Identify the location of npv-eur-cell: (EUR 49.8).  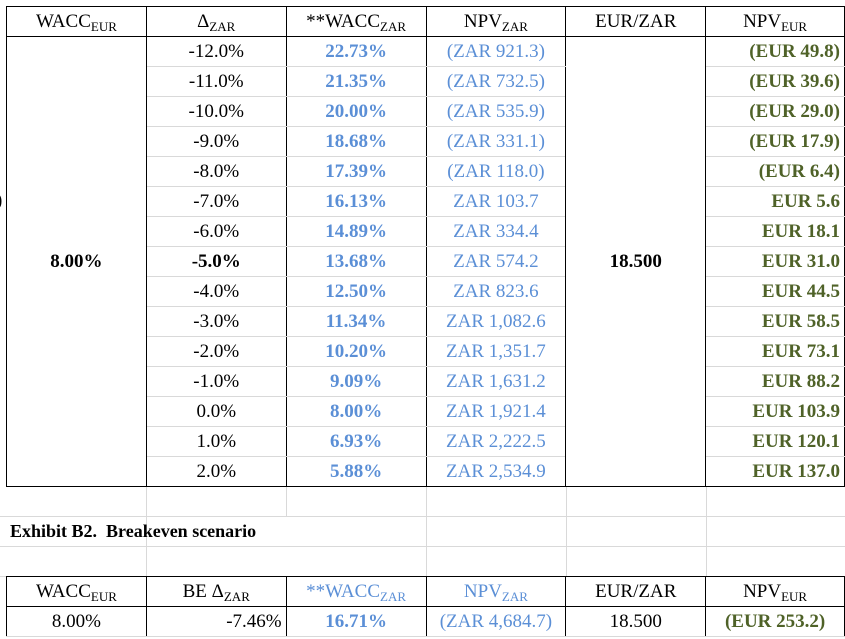
(775, 51).